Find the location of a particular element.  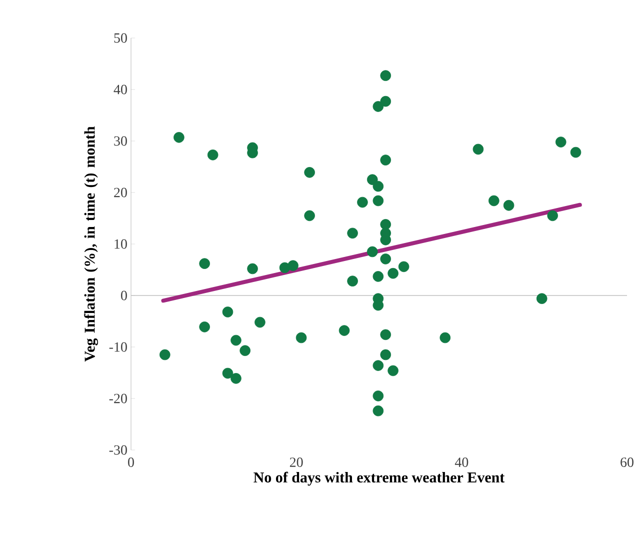

y-axis-title: Veg Inflation (%), in time (t) month is located at coordinates (91, 244).